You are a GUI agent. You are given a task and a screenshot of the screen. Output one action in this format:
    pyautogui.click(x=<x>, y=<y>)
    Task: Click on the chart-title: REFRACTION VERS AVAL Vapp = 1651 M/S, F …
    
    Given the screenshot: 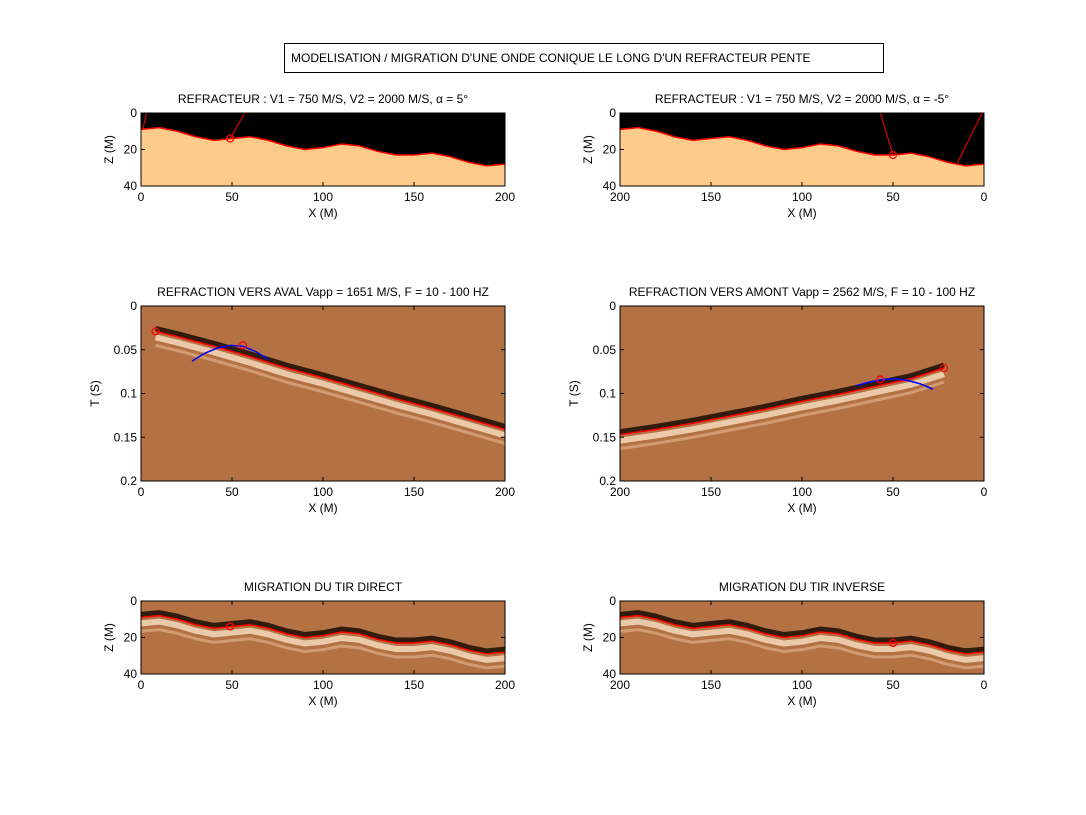 What is the action you would take?
    pyautogui.click(x=323, y=292)
    